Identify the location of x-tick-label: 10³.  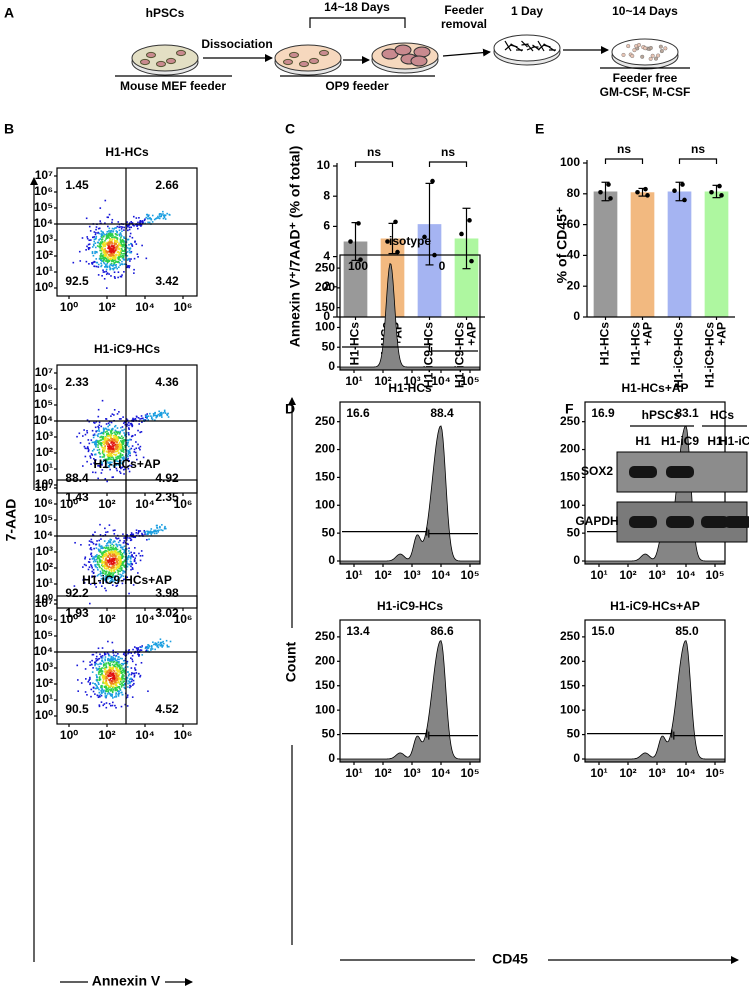
(411, 575).